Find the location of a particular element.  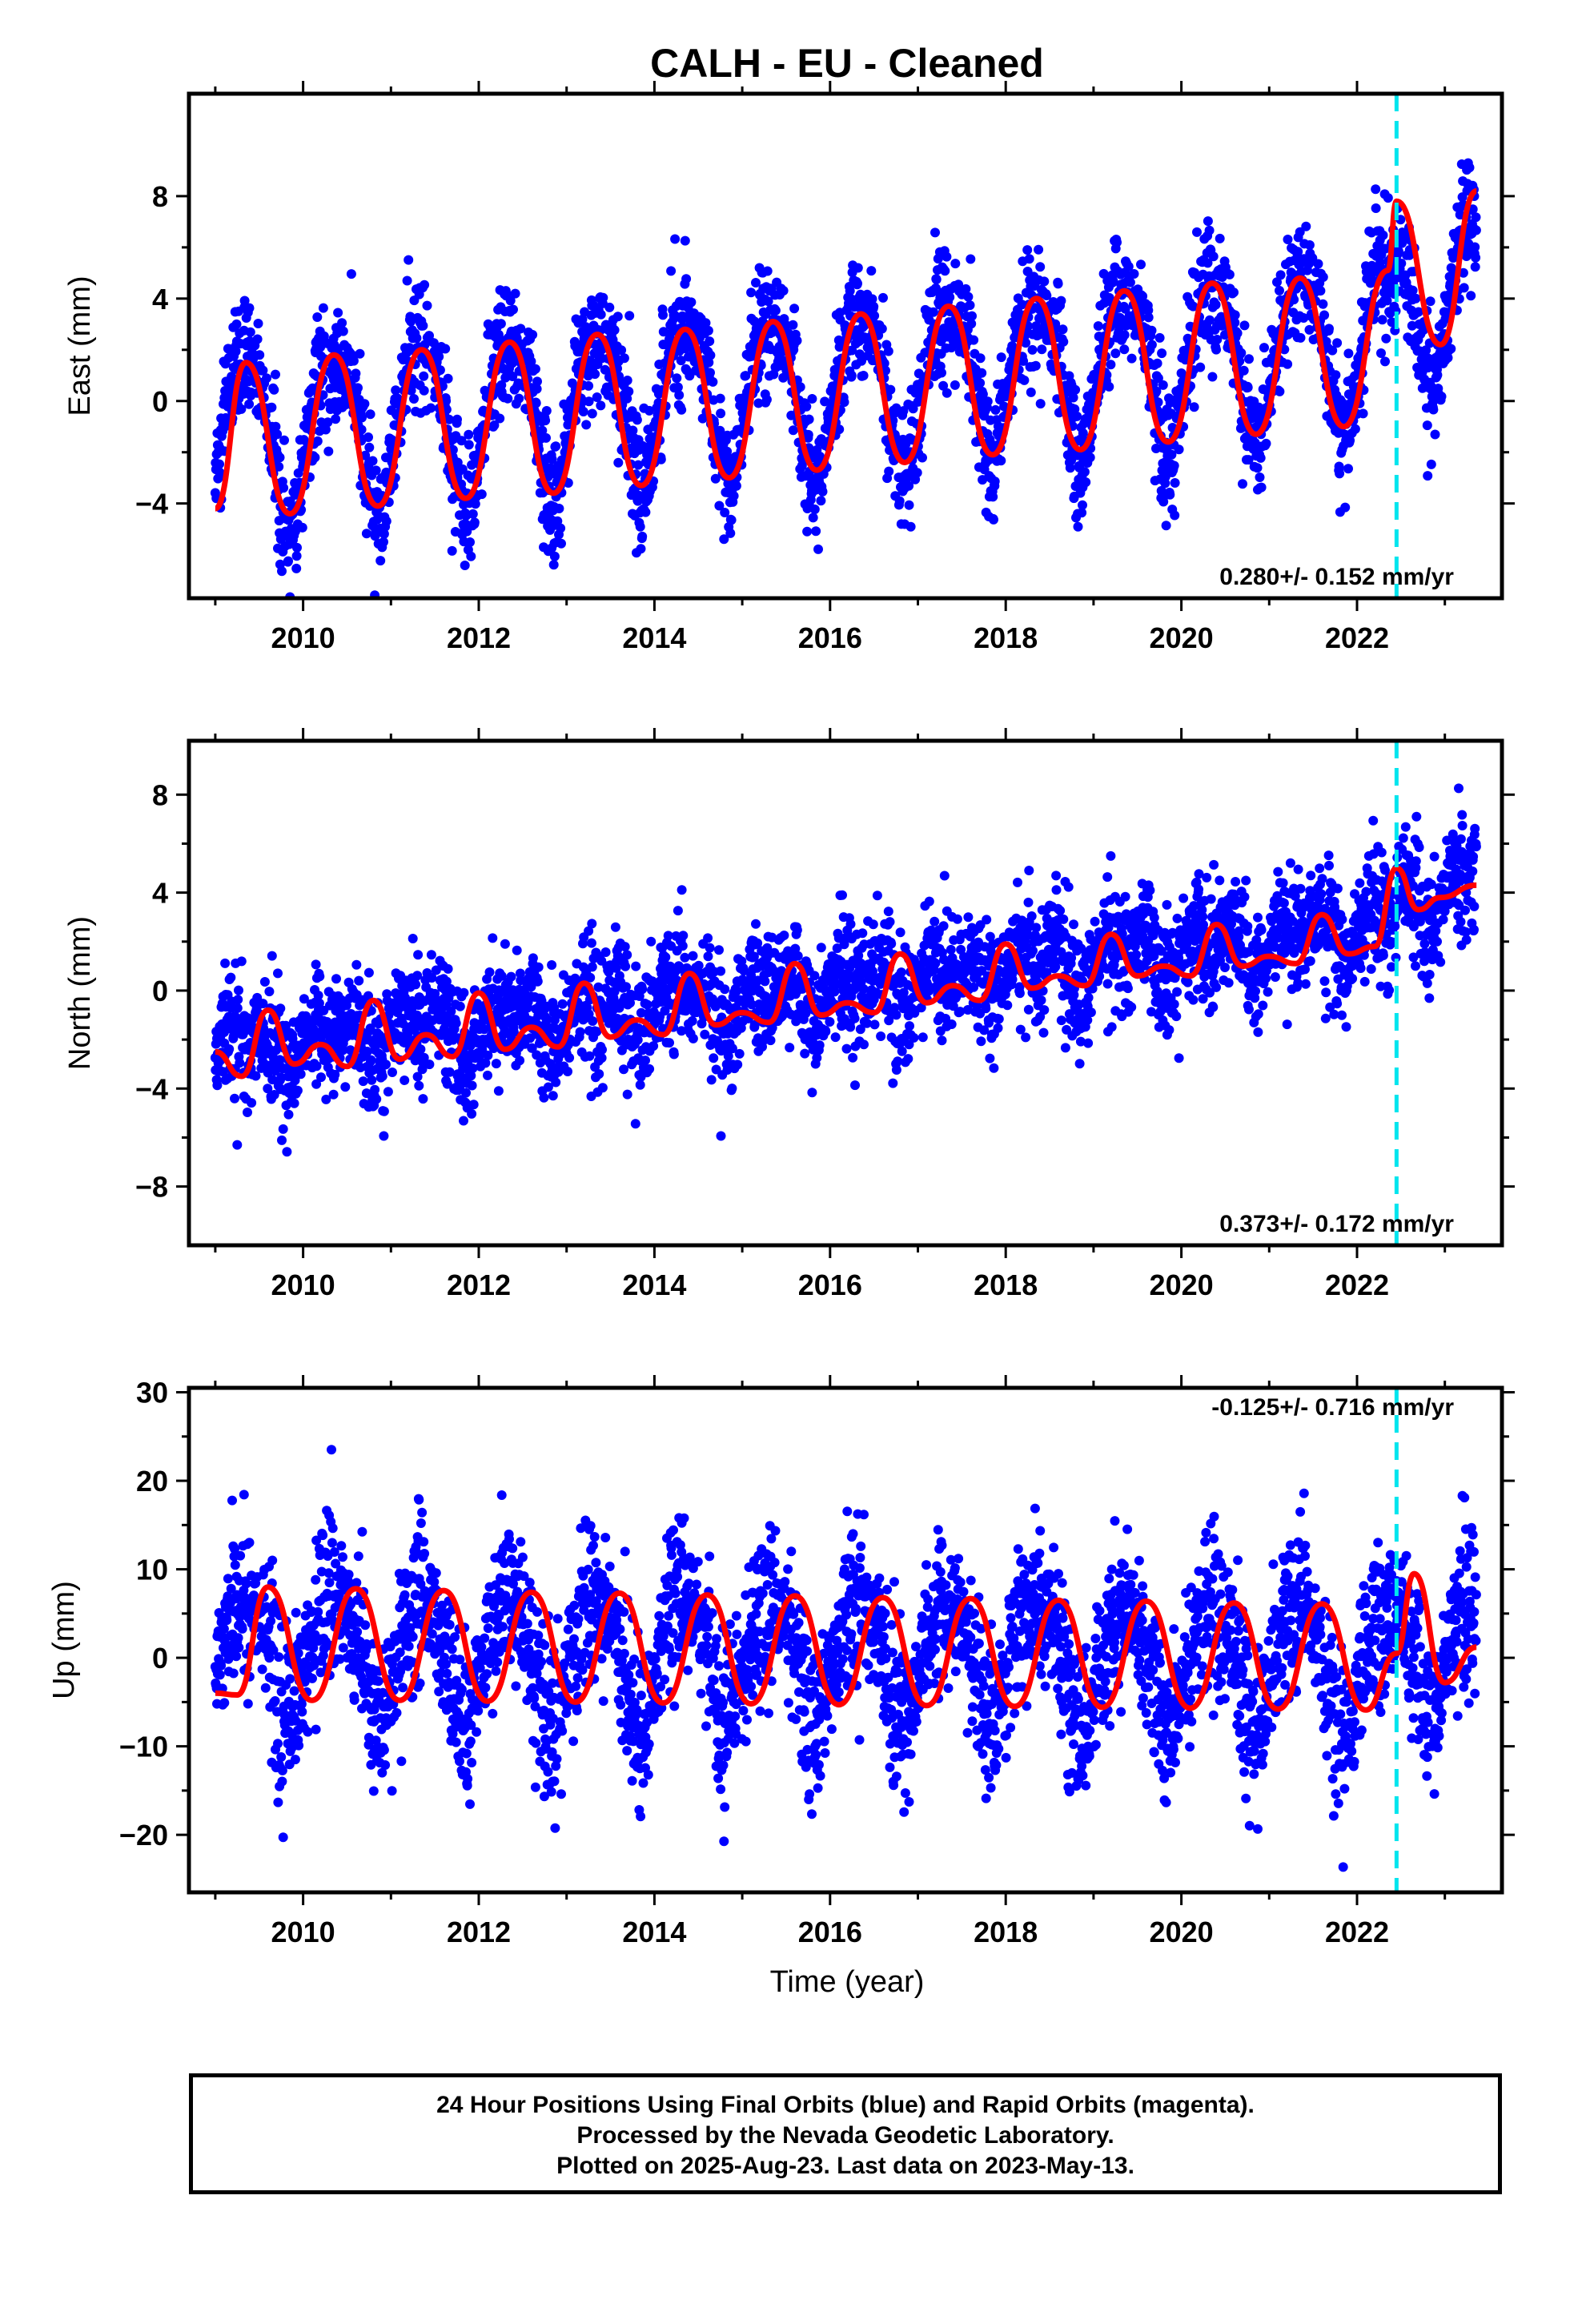

x-tick-label: 2010 is located at coordinates (303, 637).